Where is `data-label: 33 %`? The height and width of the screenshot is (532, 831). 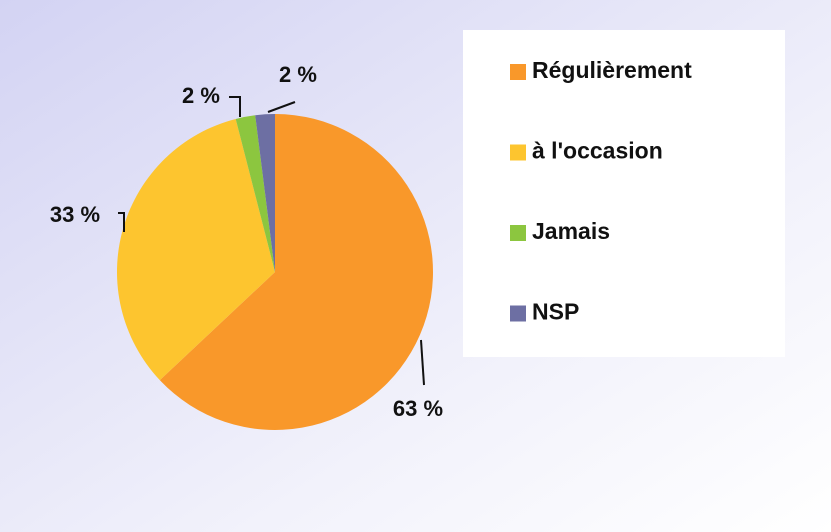
data-label: 33 % is located at coordinates (75, 214).